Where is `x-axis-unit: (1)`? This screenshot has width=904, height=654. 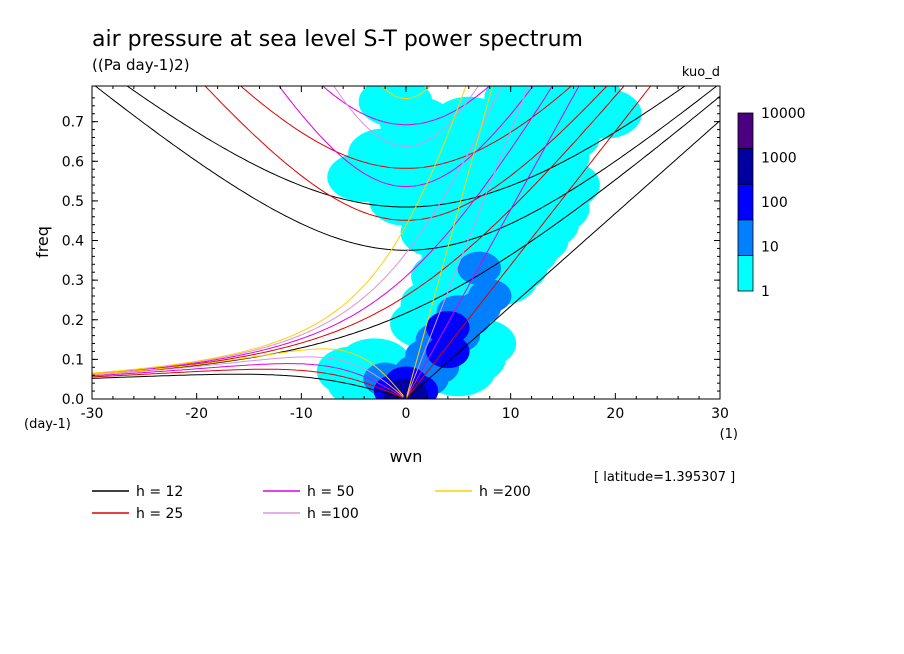 x-axis-unit: (1) is located at coordinates (729, 434).